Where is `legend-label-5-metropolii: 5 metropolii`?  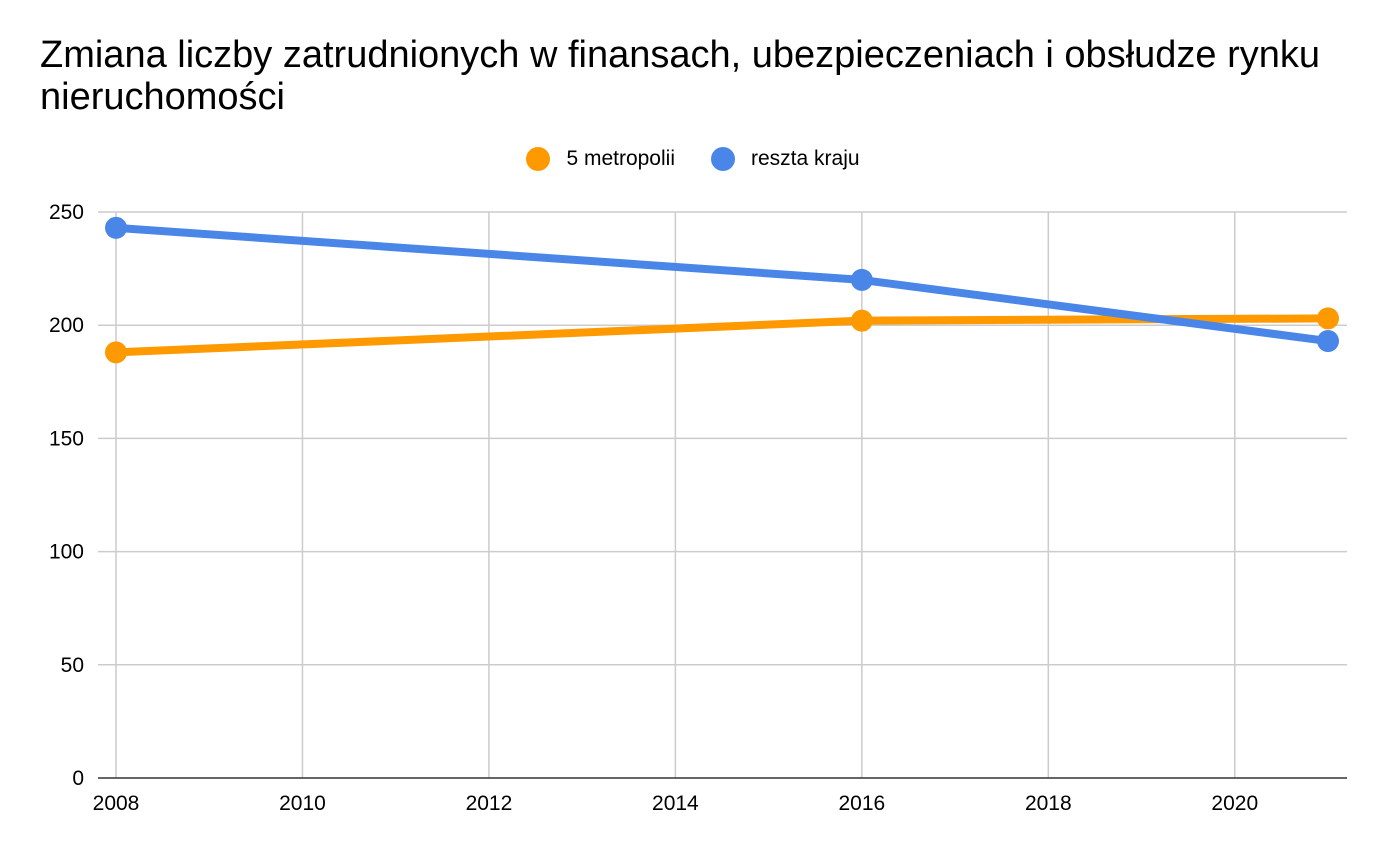
legend-label-5-metropolii: 5 metropolii is located at coordinates (620, 158).